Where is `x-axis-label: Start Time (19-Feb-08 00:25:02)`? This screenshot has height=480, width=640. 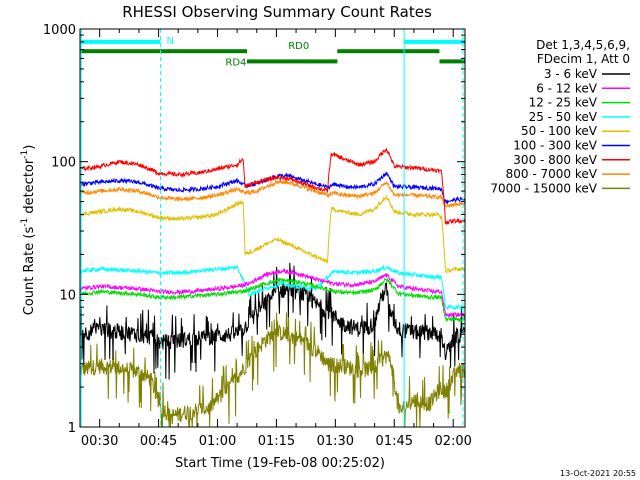 x-axis-label: Start Time (19-Feb-08 00:25:02) is located at coordinates (280, 463).